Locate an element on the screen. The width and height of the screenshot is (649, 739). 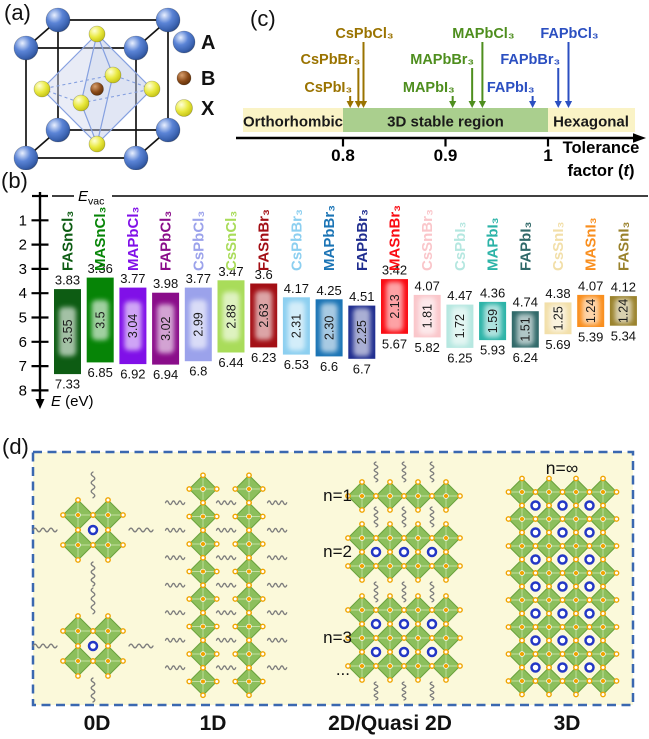
compound-label: MASnCl₃ is located at coordinates (100, 239).